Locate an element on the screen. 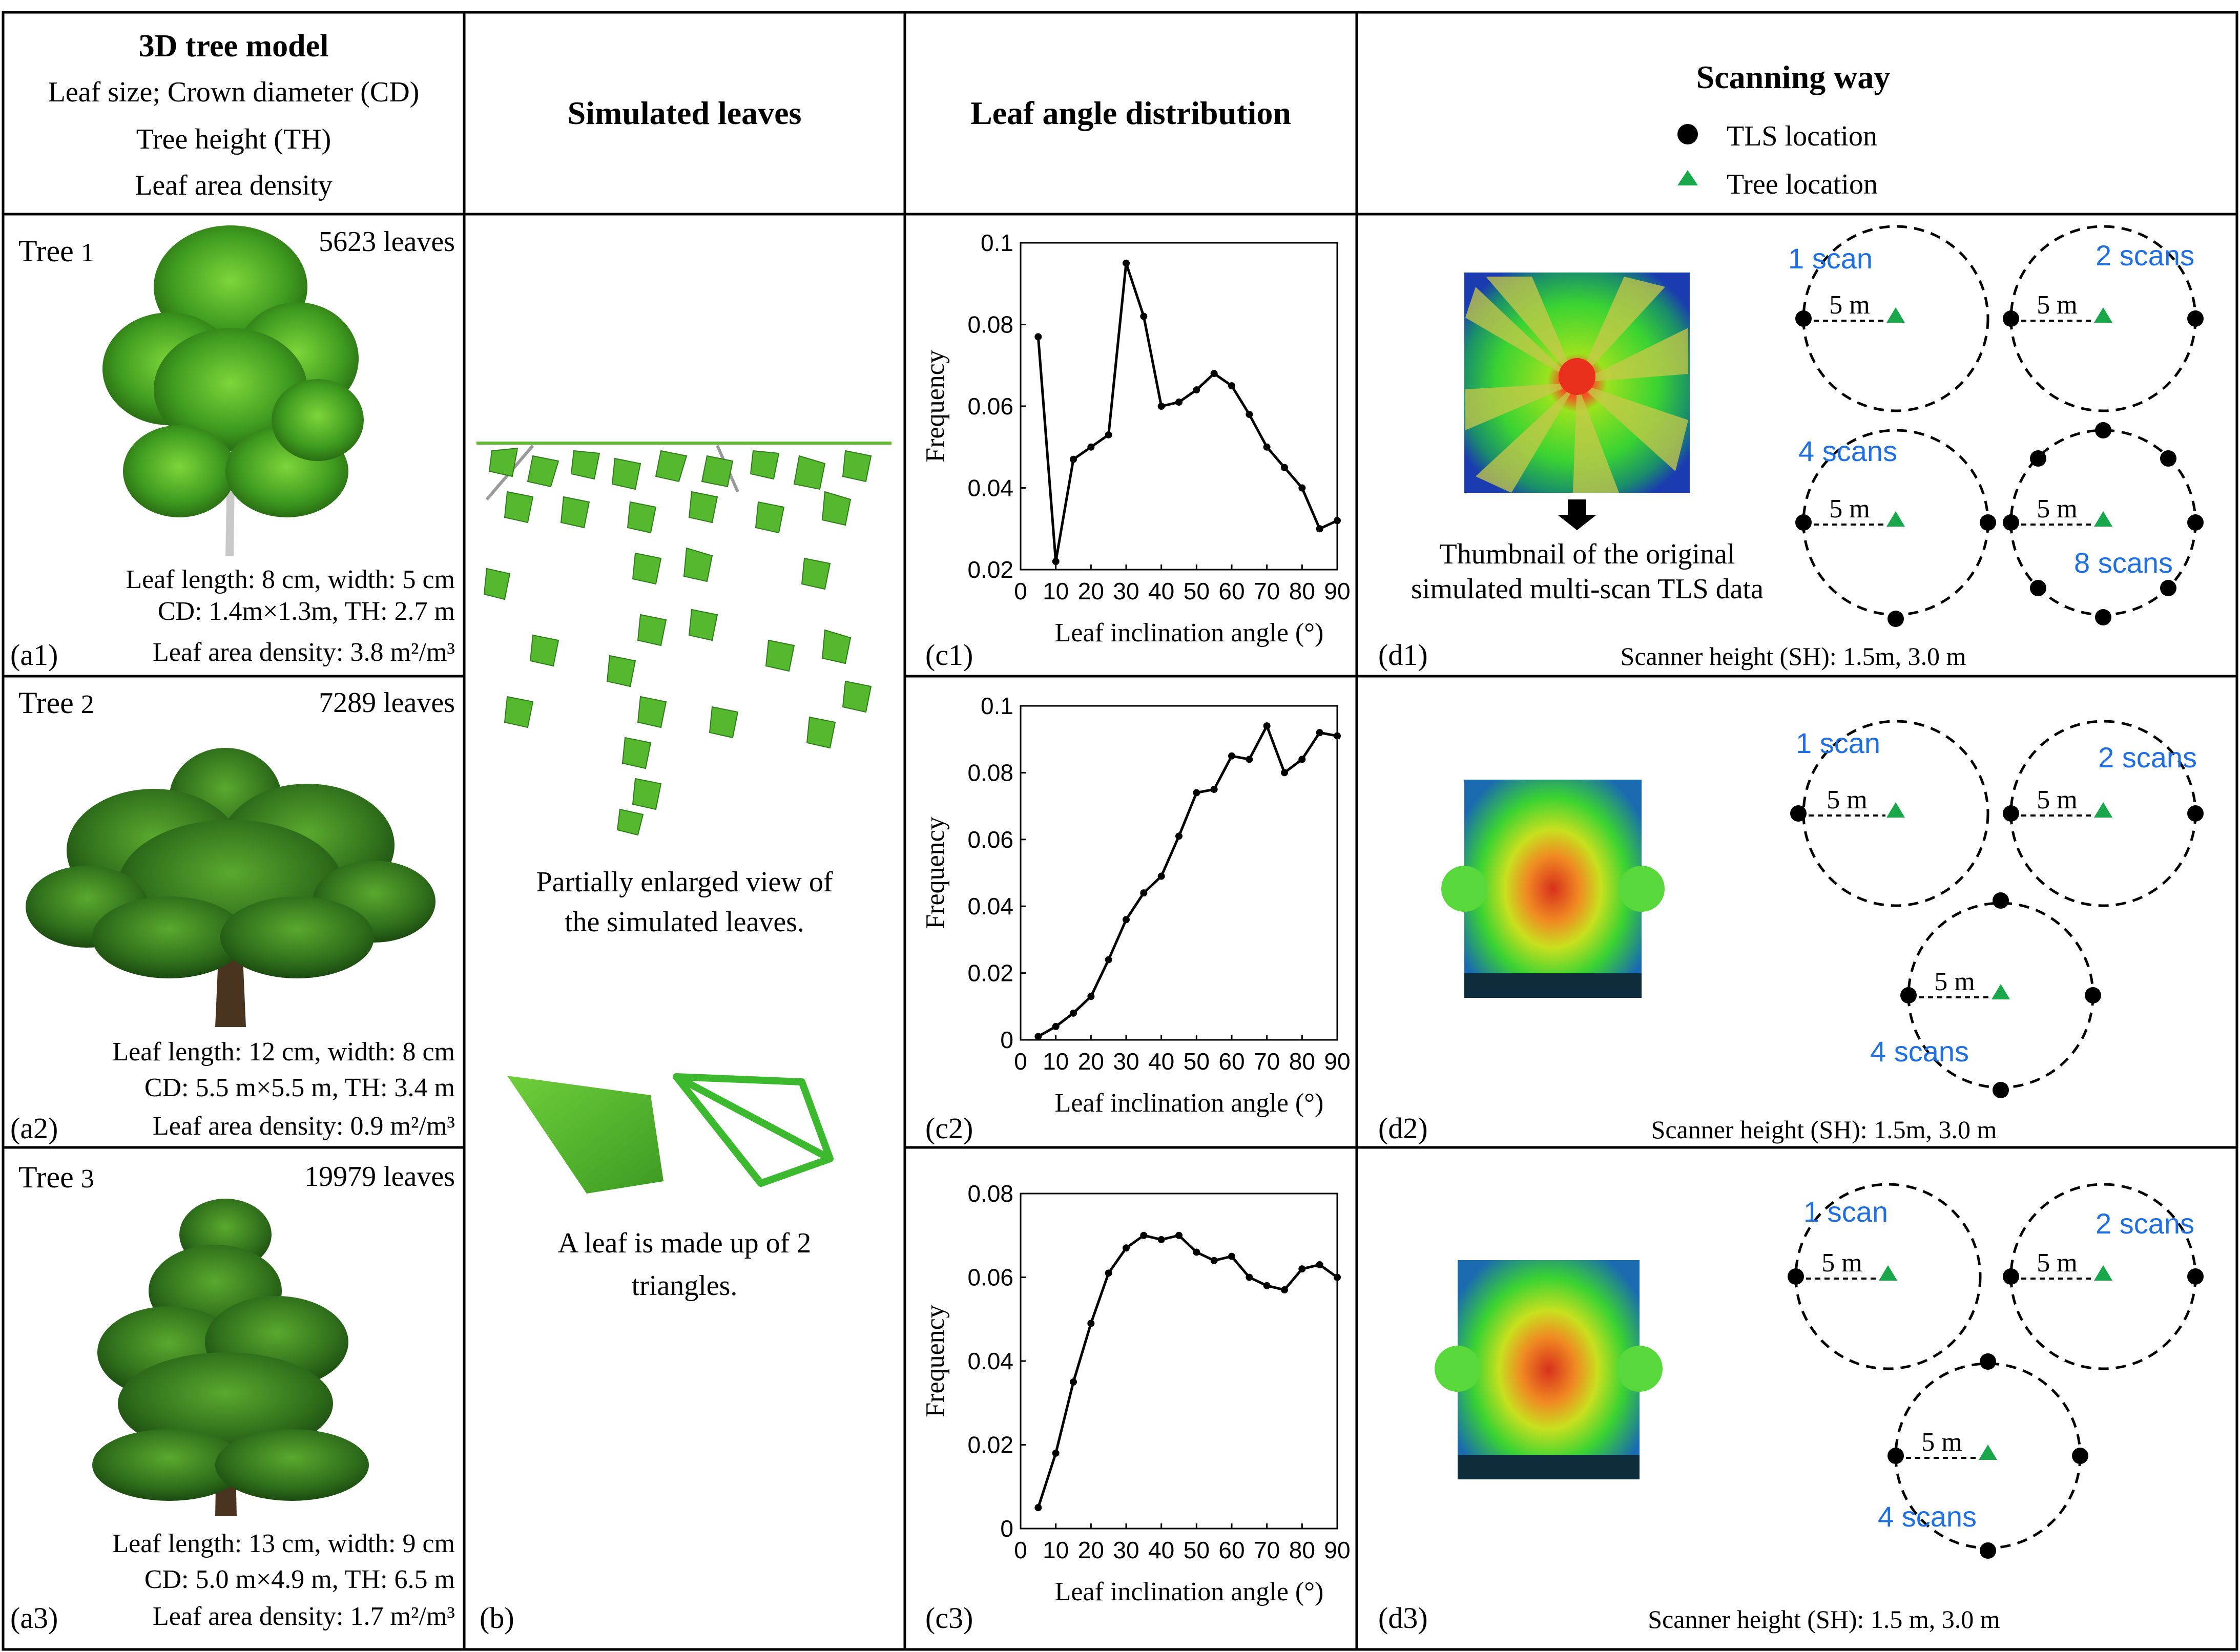 The height and width of the screenshot is (1652, 2240). tree-2-image is located at coordinates (231, 887).